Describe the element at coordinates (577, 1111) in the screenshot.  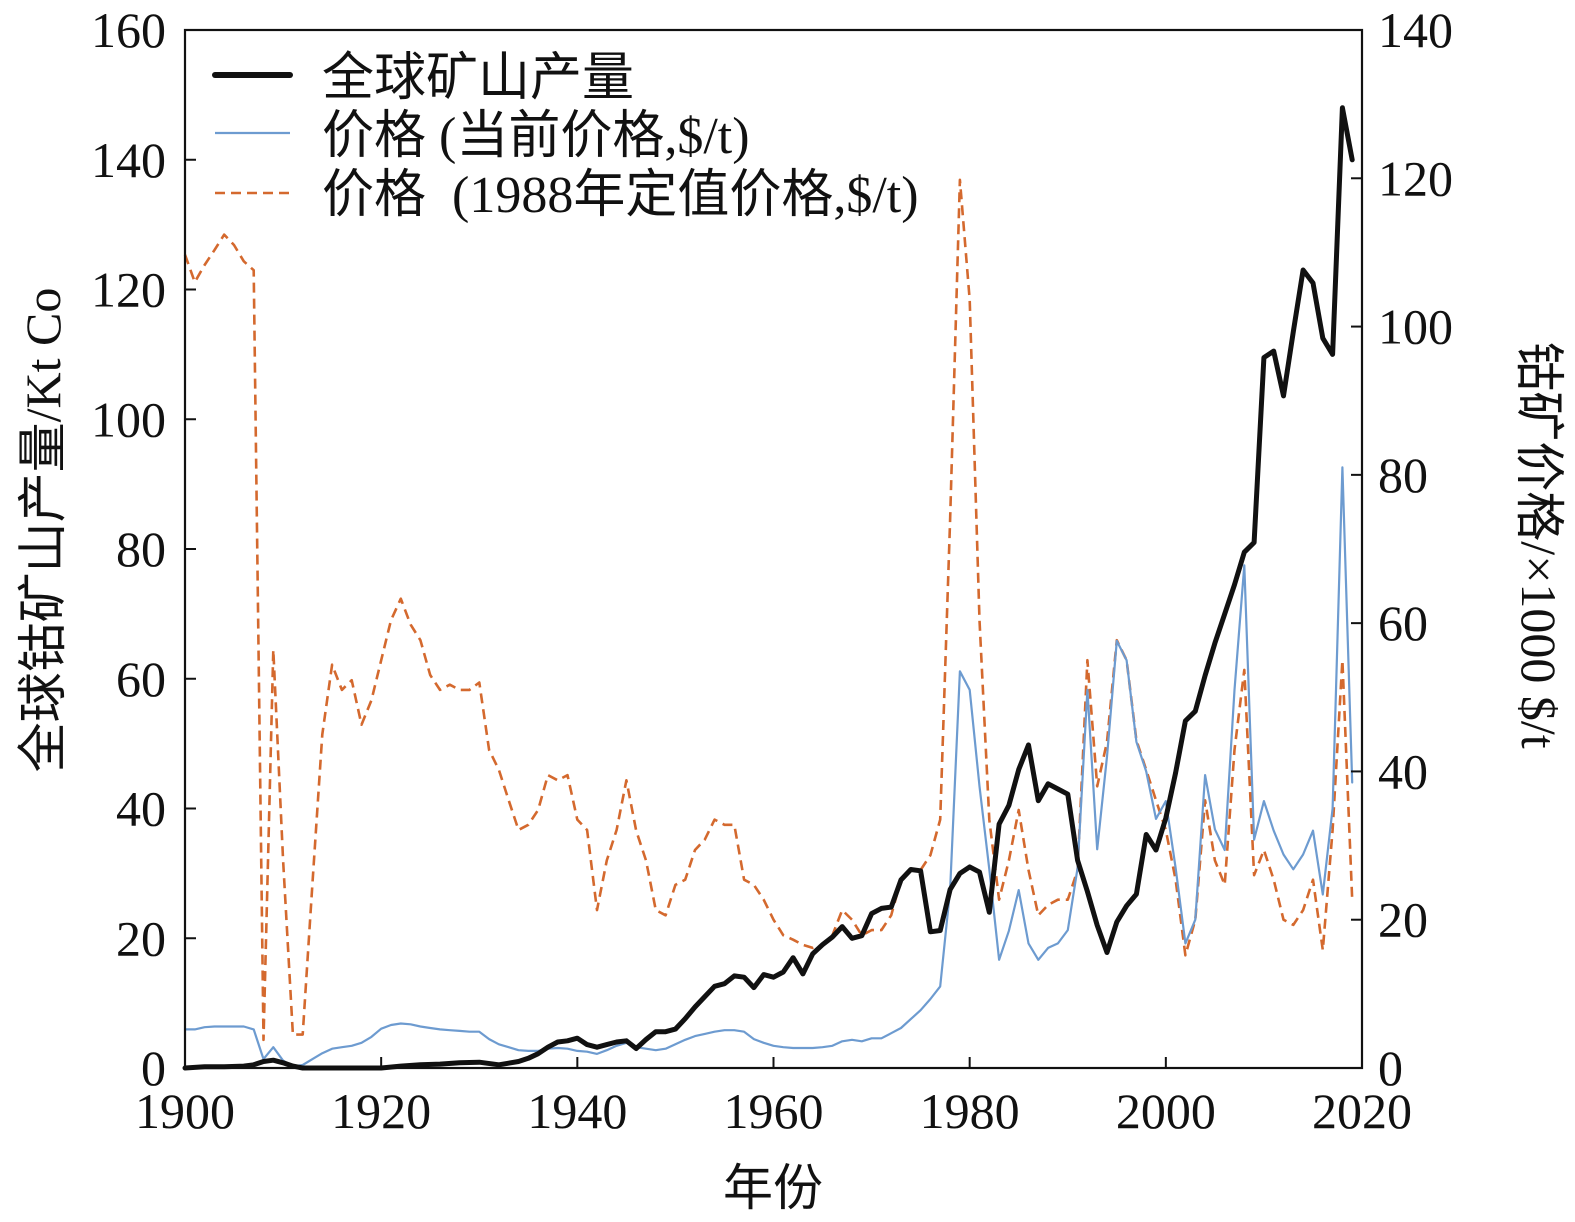
I see `x-tick-label: 1940` at that location.